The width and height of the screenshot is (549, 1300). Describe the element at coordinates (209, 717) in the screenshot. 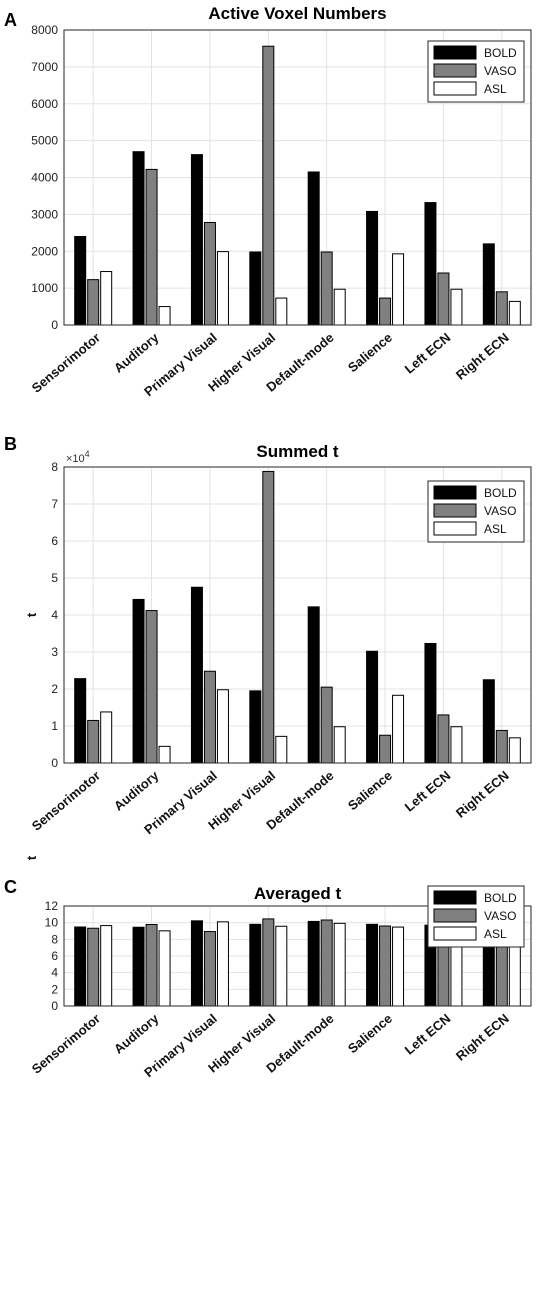

I see `bar-vaso-primary-visual` at that location.